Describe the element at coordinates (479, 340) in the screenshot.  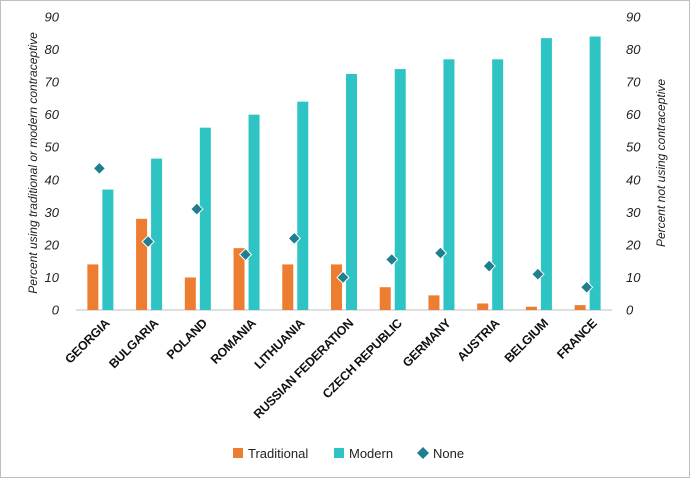
I see `category-label: AUSTRIA` at that location.